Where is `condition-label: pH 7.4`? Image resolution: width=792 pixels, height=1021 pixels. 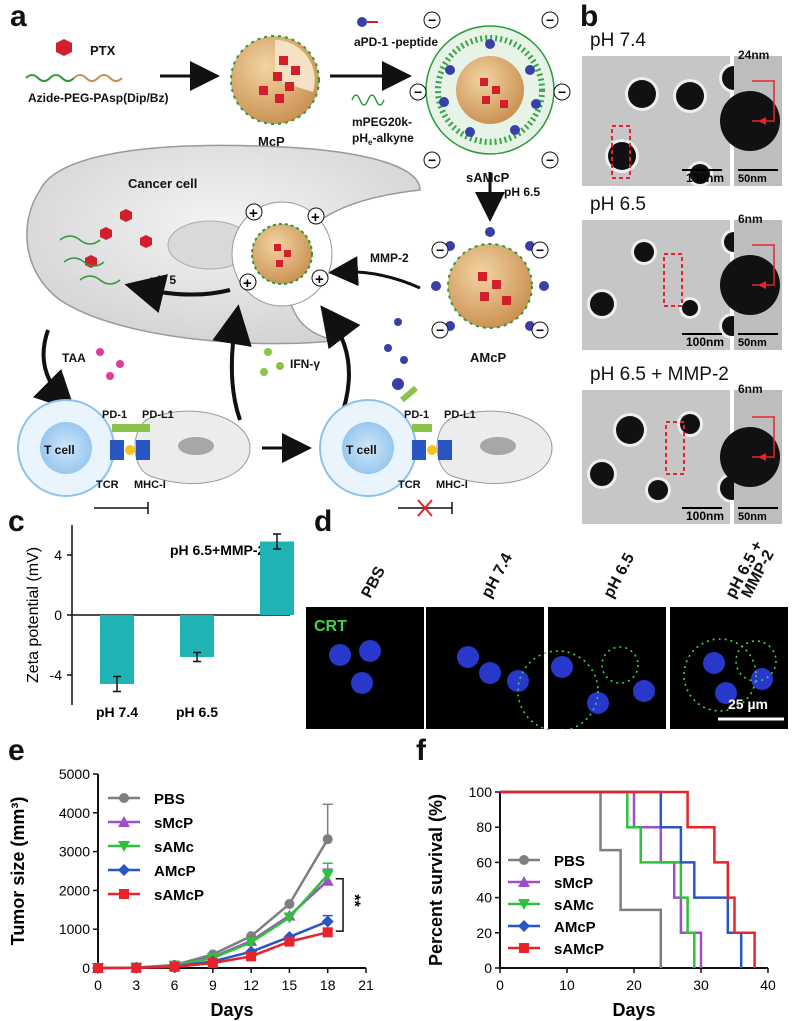 condition-label: pH 7.4 is located at coordinates (498, 575).